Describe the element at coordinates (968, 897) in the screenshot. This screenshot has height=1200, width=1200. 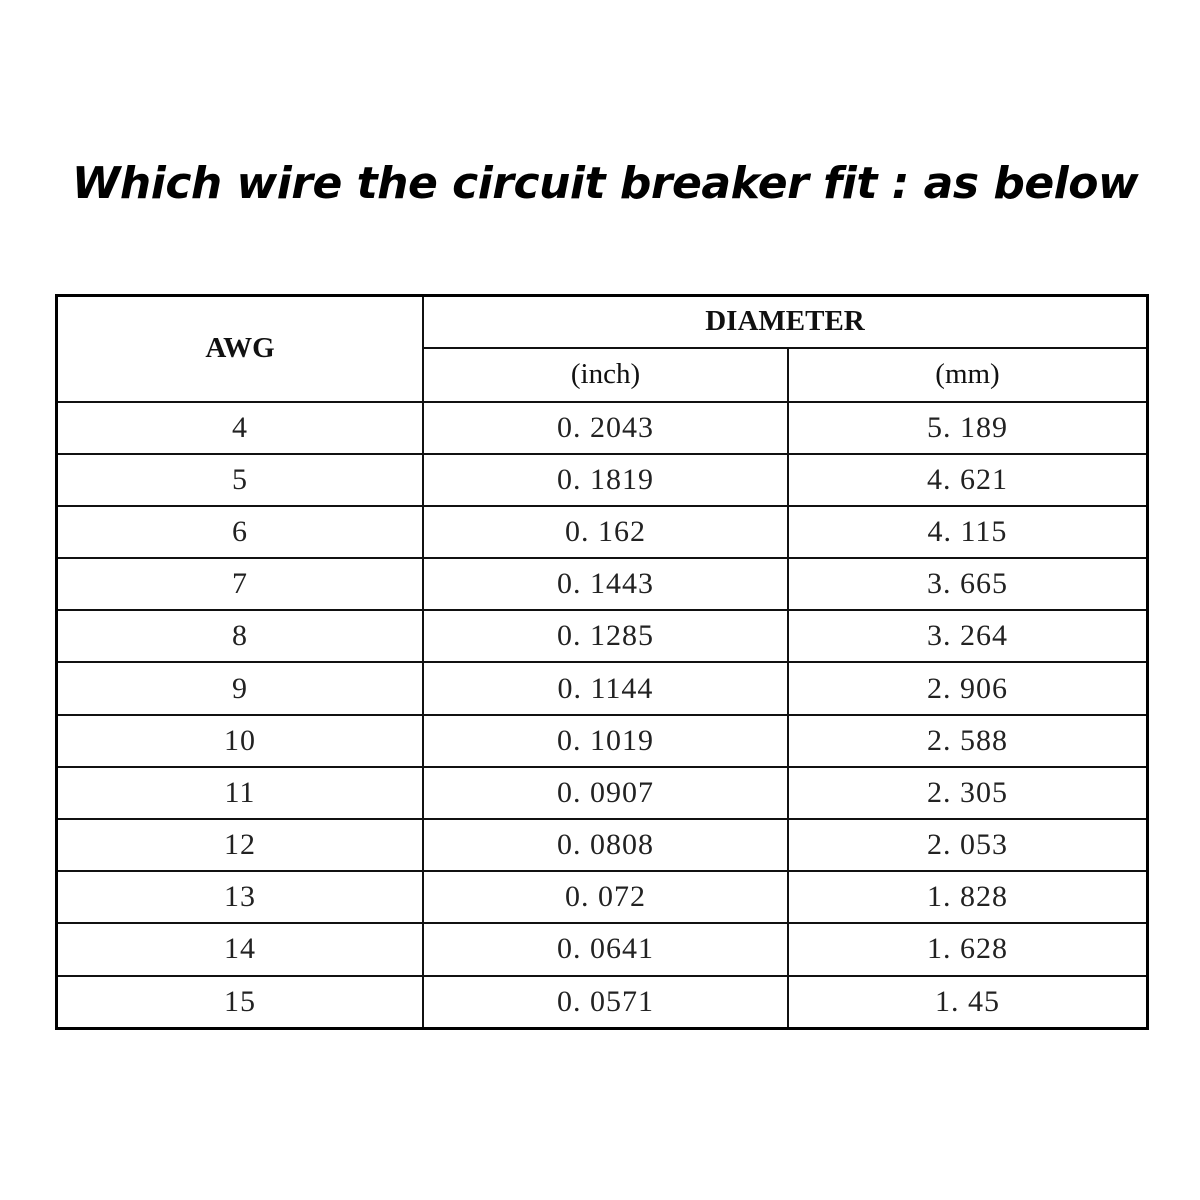
I see `cell-mm: 1. 828` at that location.